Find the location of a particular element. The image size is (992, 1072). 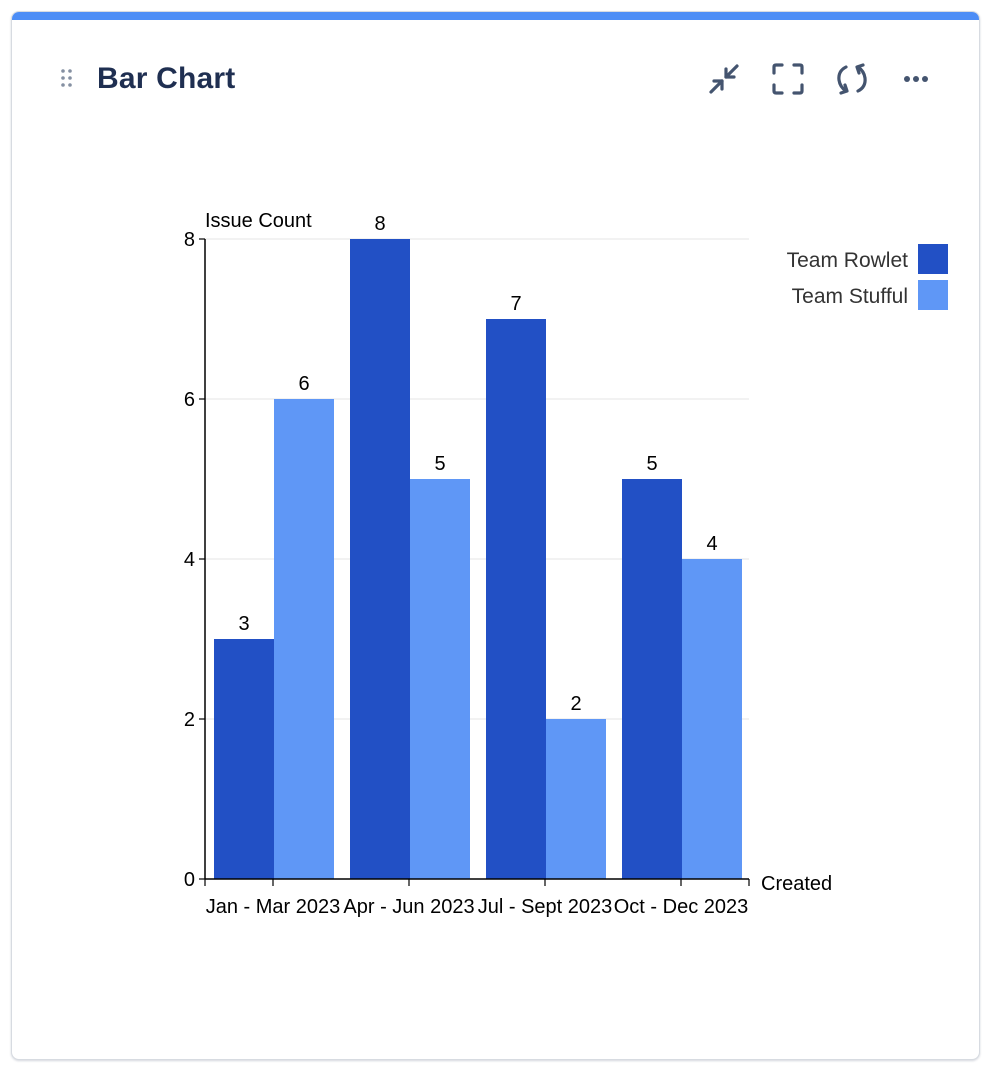

data-label: 6 is located at coordinates (303, 384).